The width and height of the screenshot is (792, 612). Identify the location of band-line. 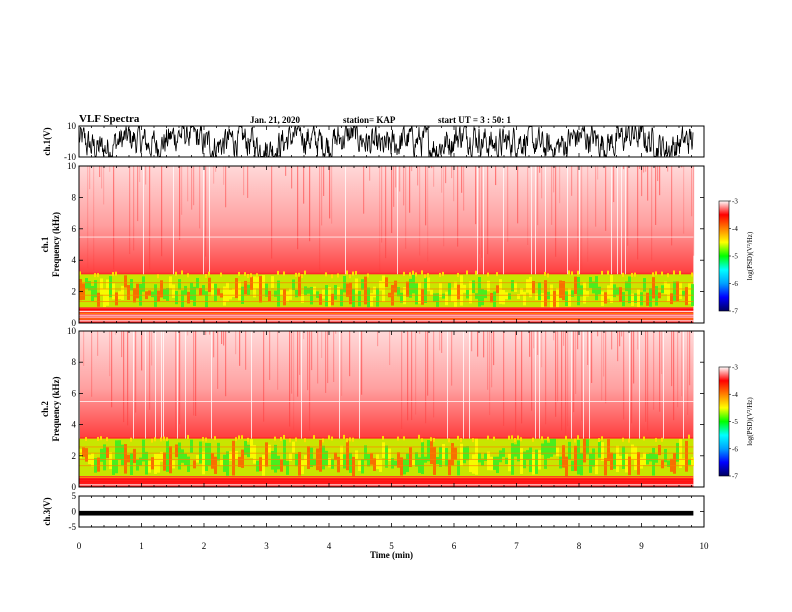
(386, 453).